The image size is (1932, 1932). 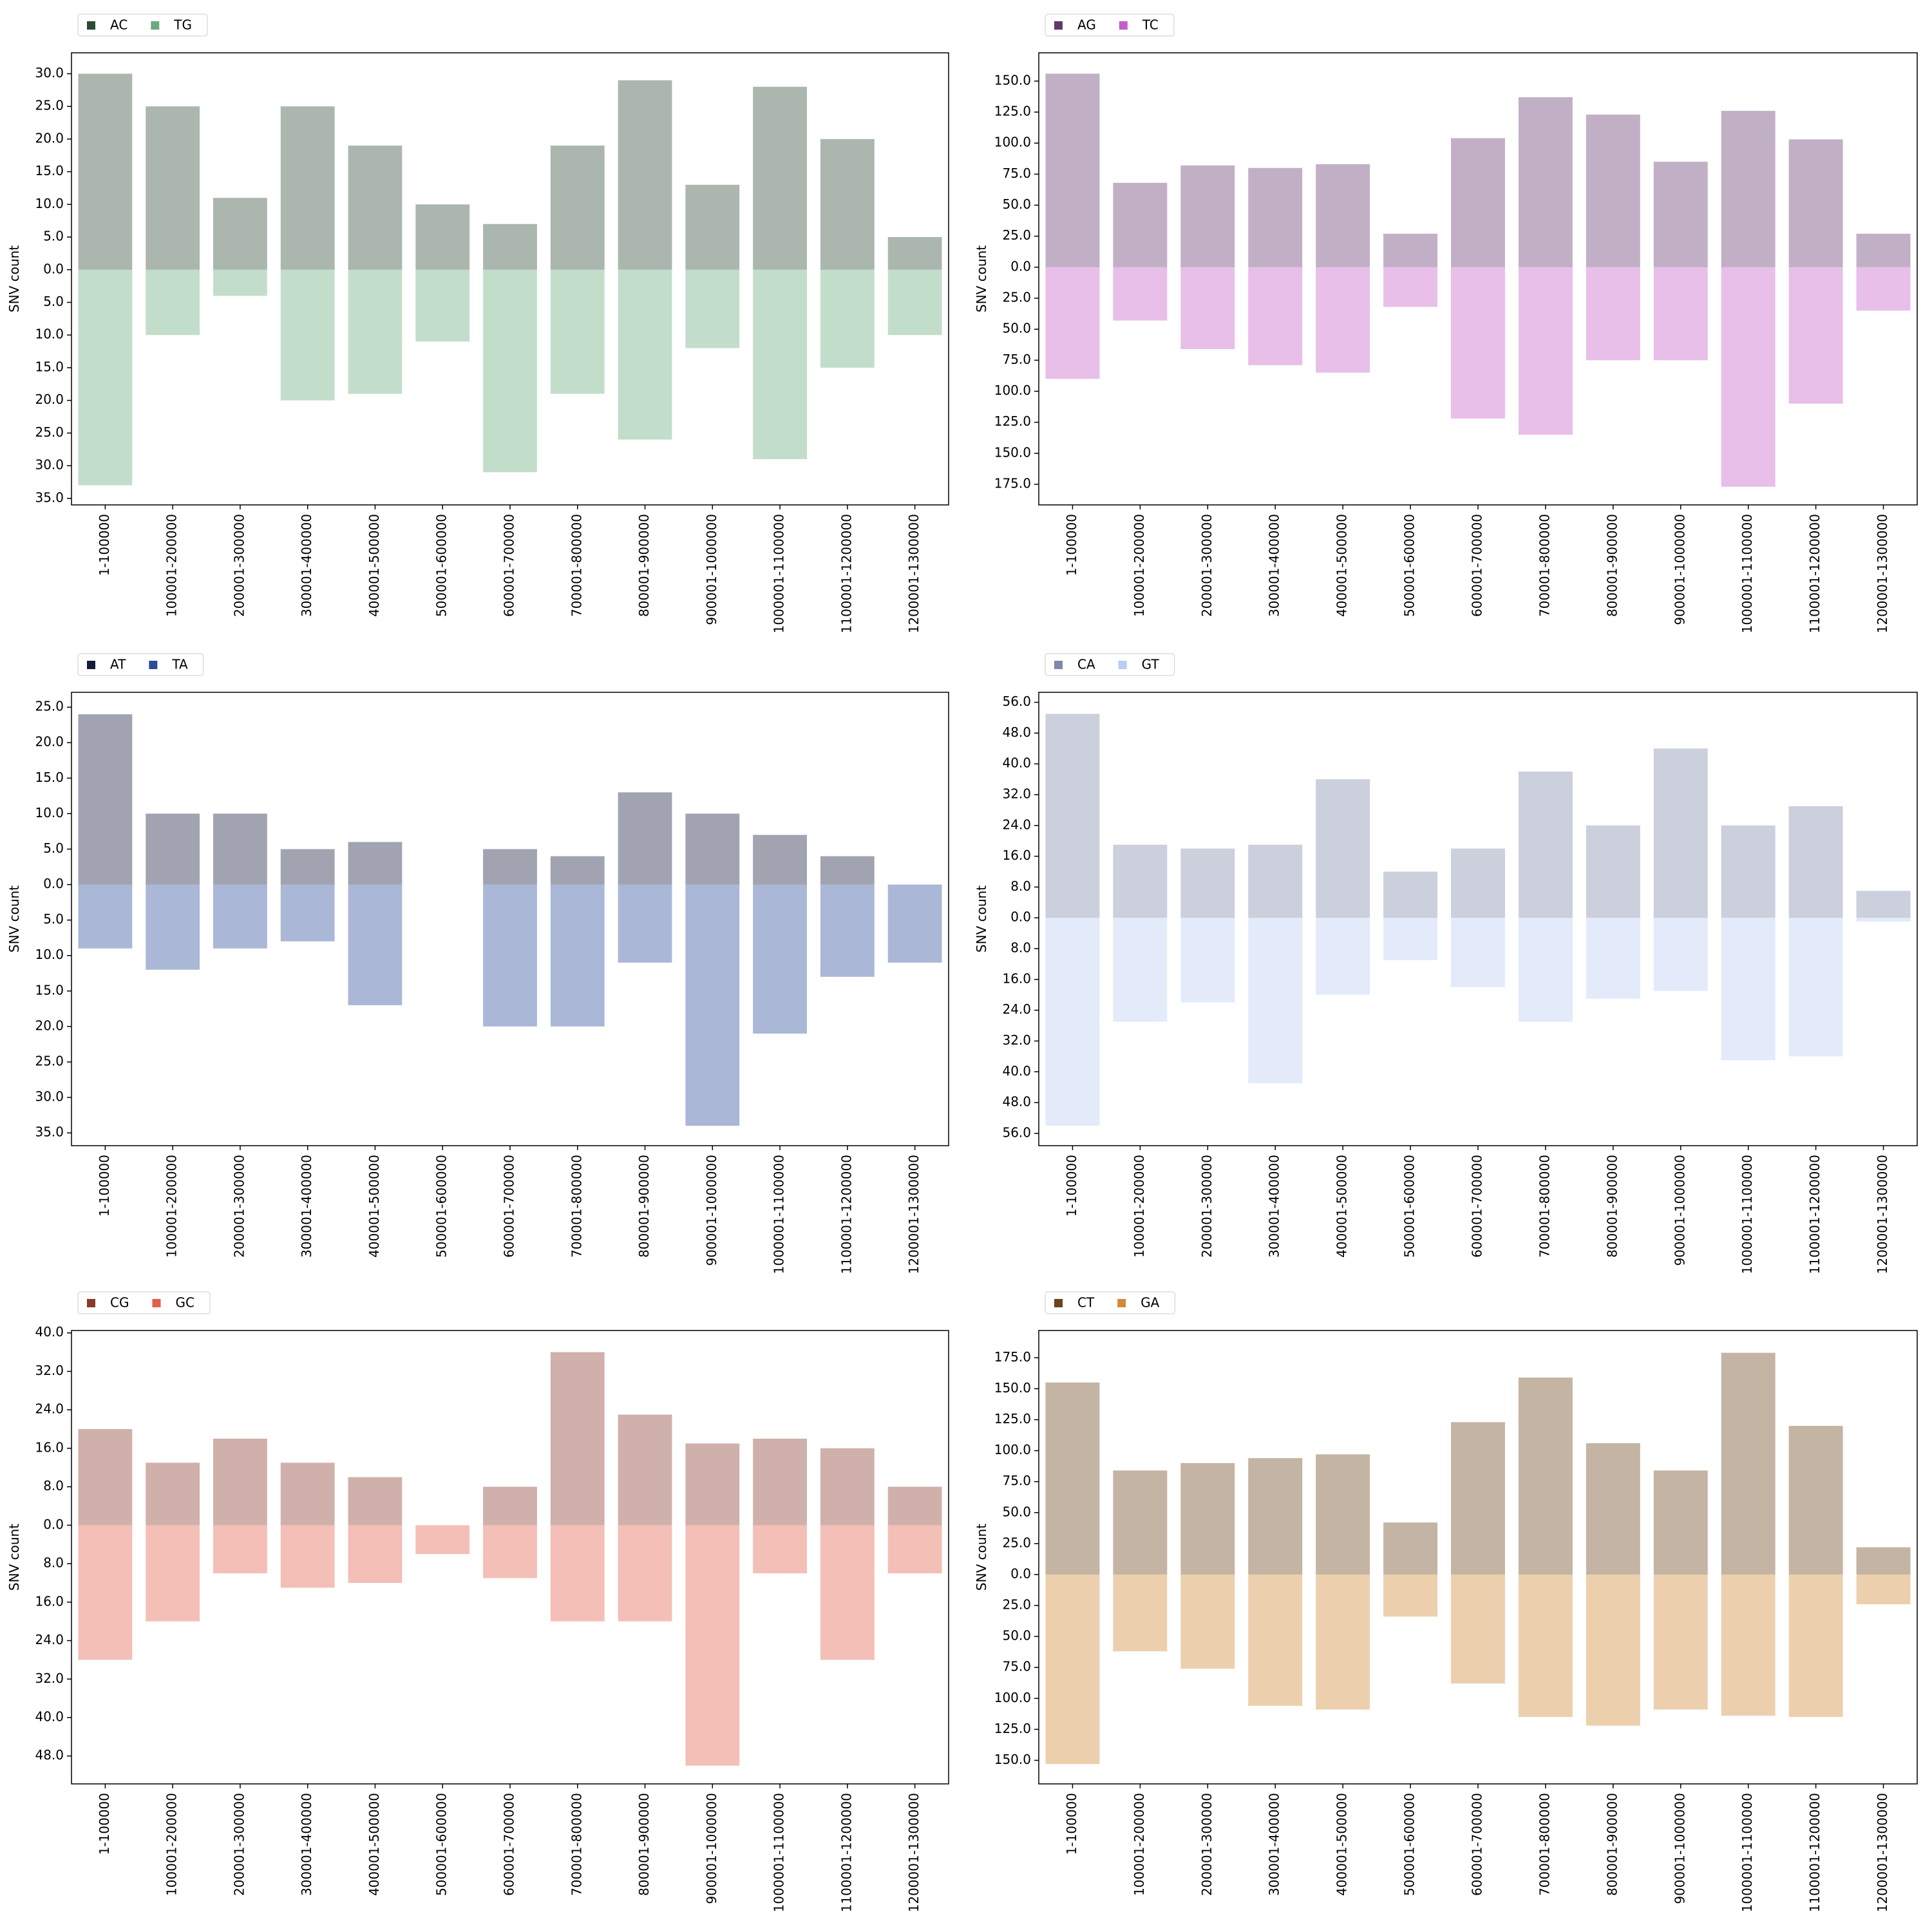 I want to click on legend: AG TC, so click(x=1110, y=26).